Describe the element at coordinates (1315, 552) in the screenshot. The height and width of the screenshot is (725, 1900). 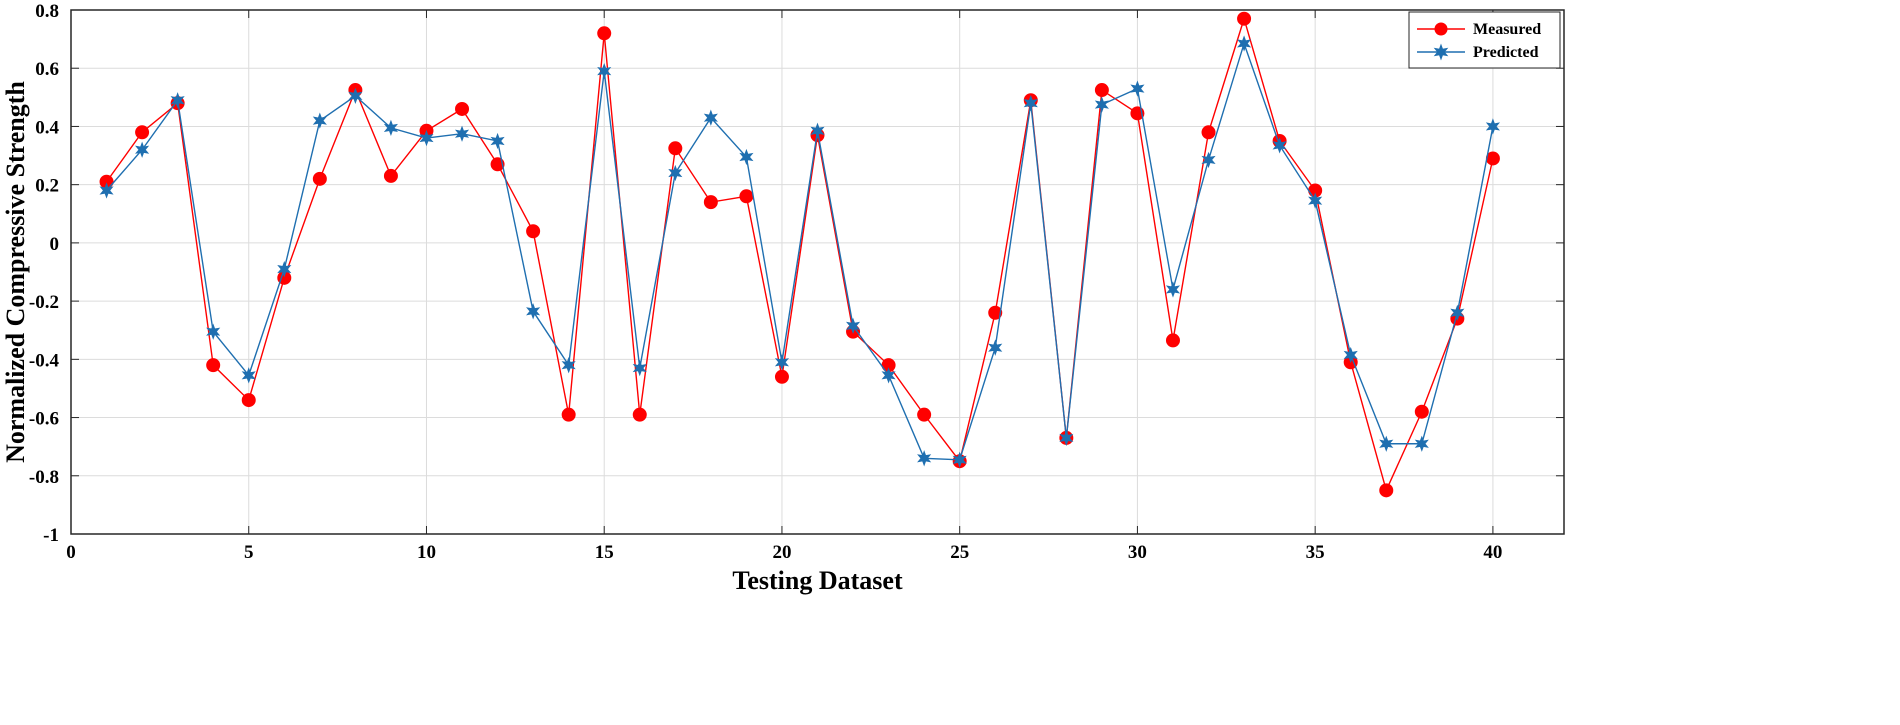
I see `x-tick-label: 35` at that location.